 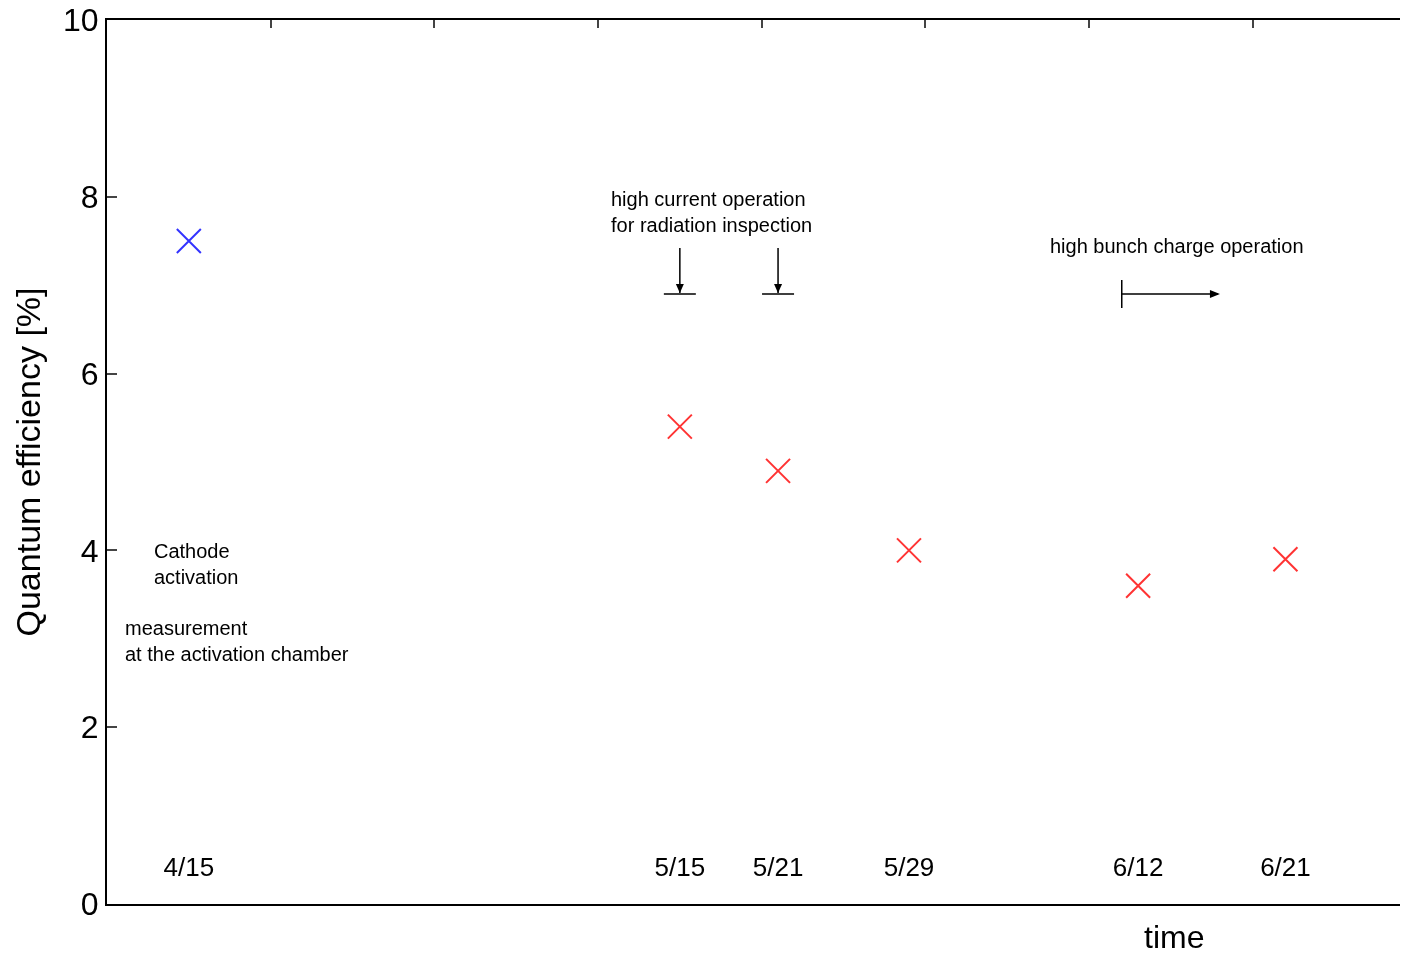 What do you see at coordinates (81, 20) in the screenshot?
I see `y-tick-label: 10` at bounding box center [81, 20].